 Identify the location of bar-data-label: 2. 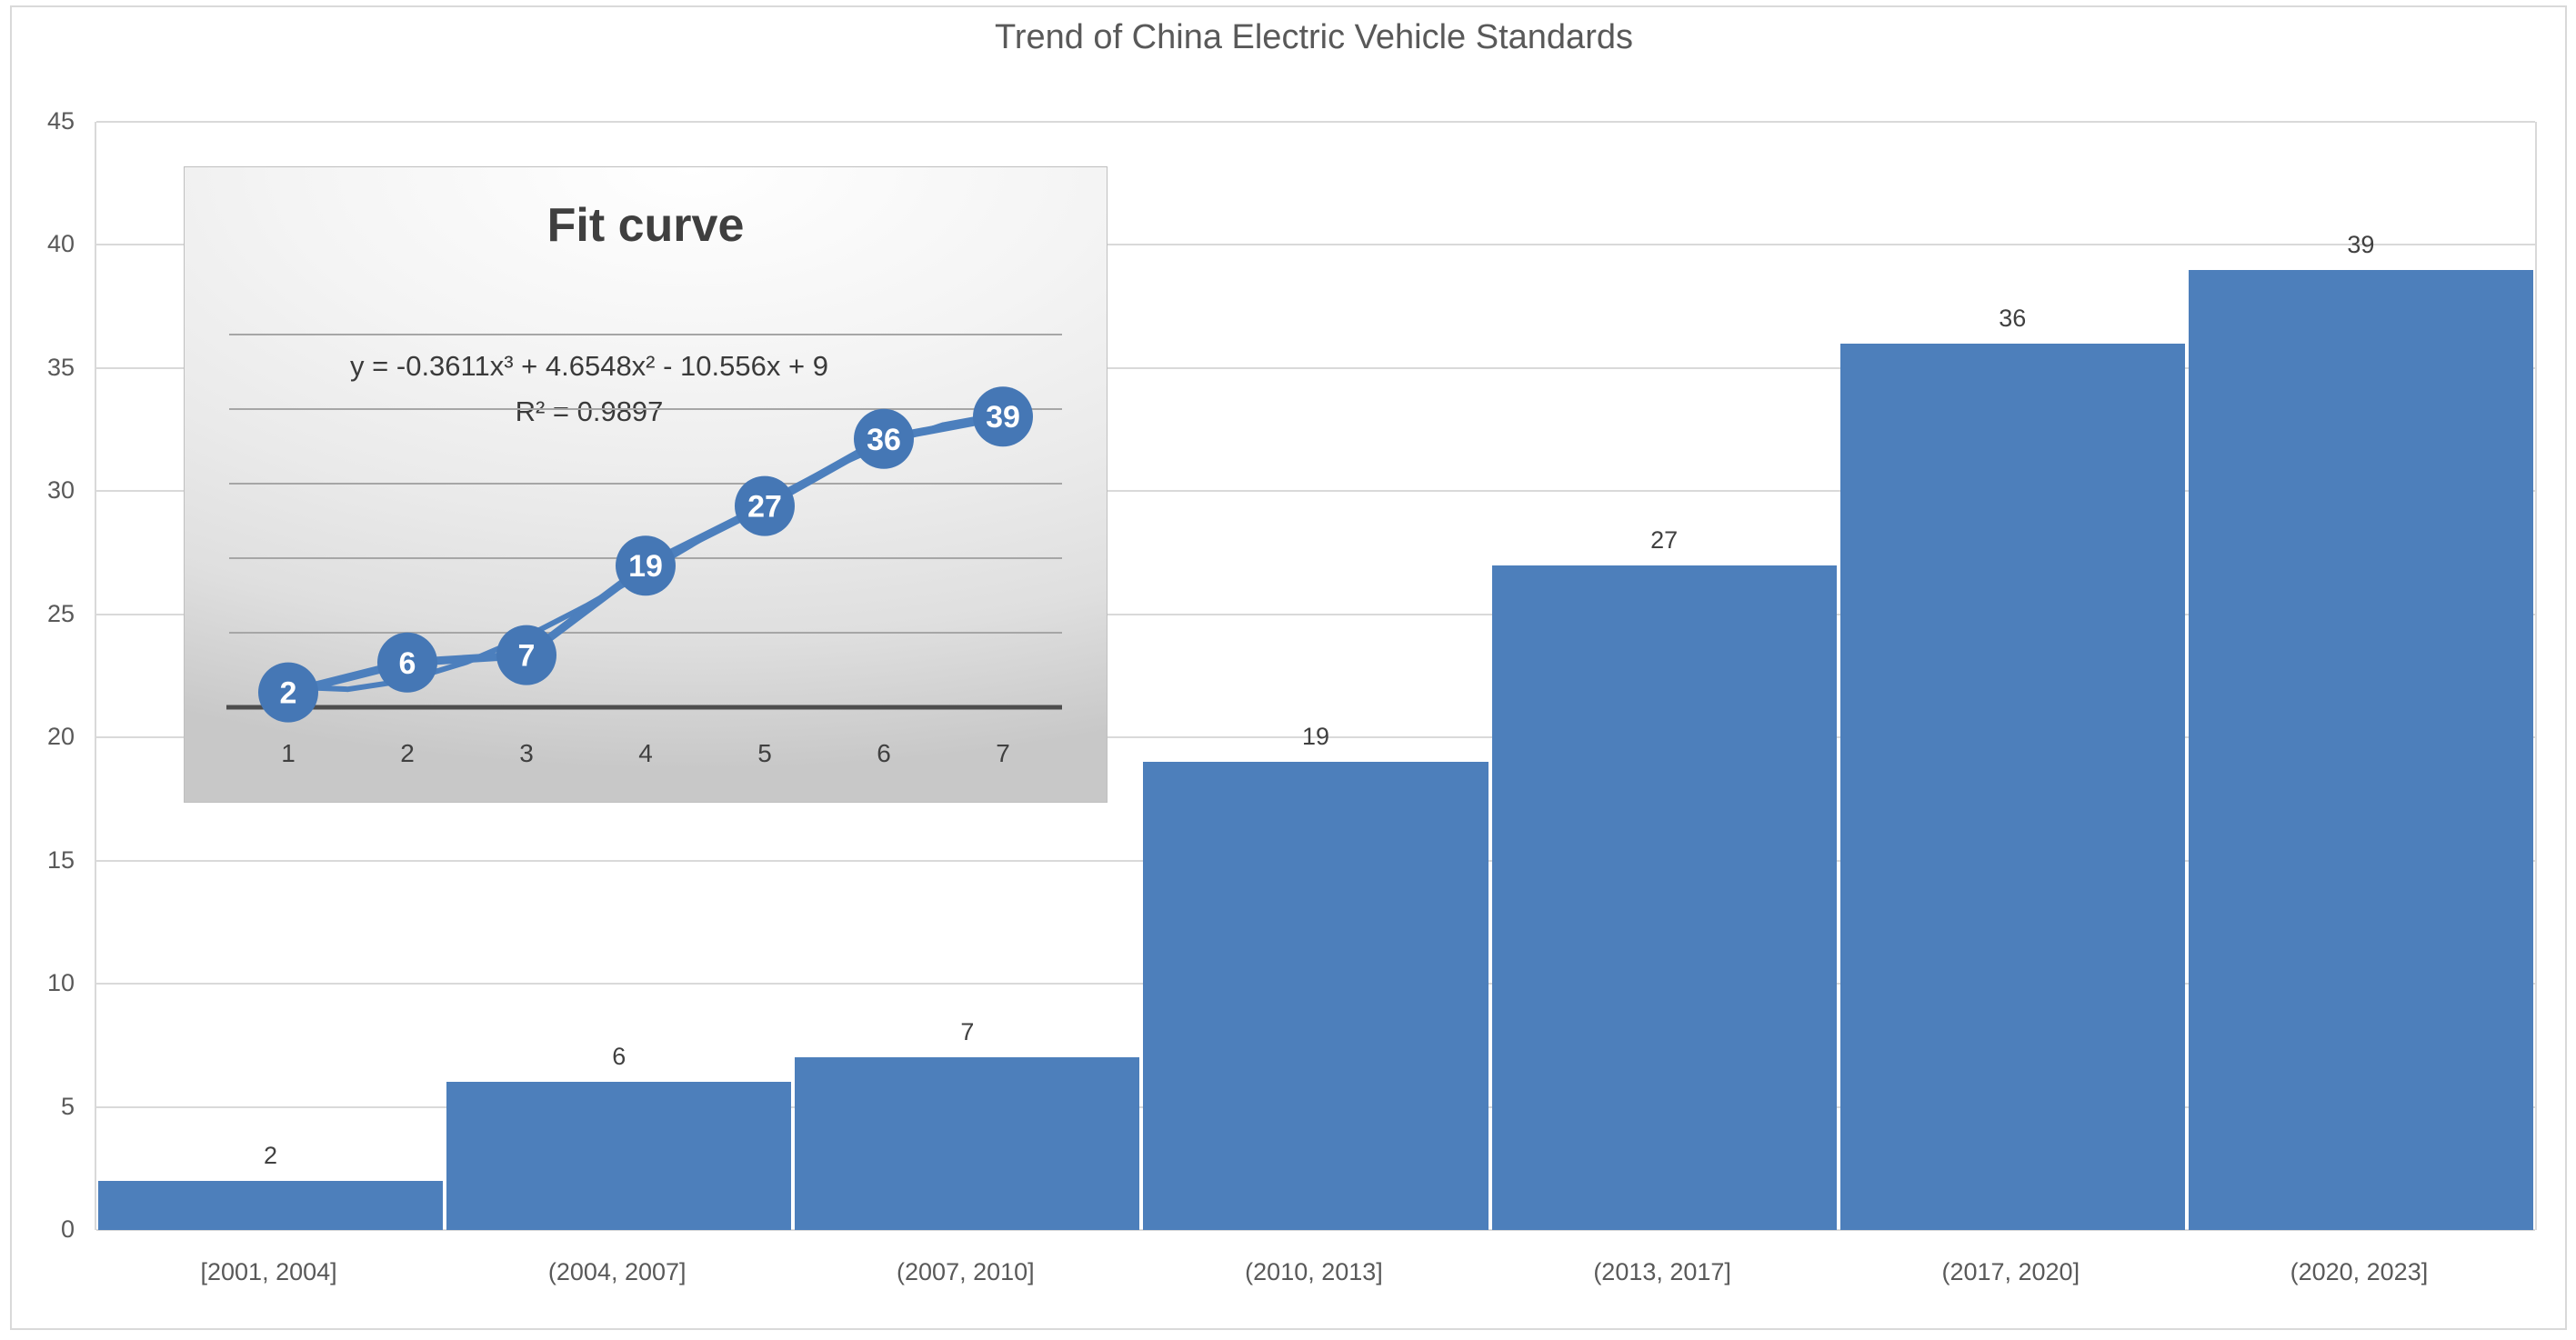
(271, 1155).